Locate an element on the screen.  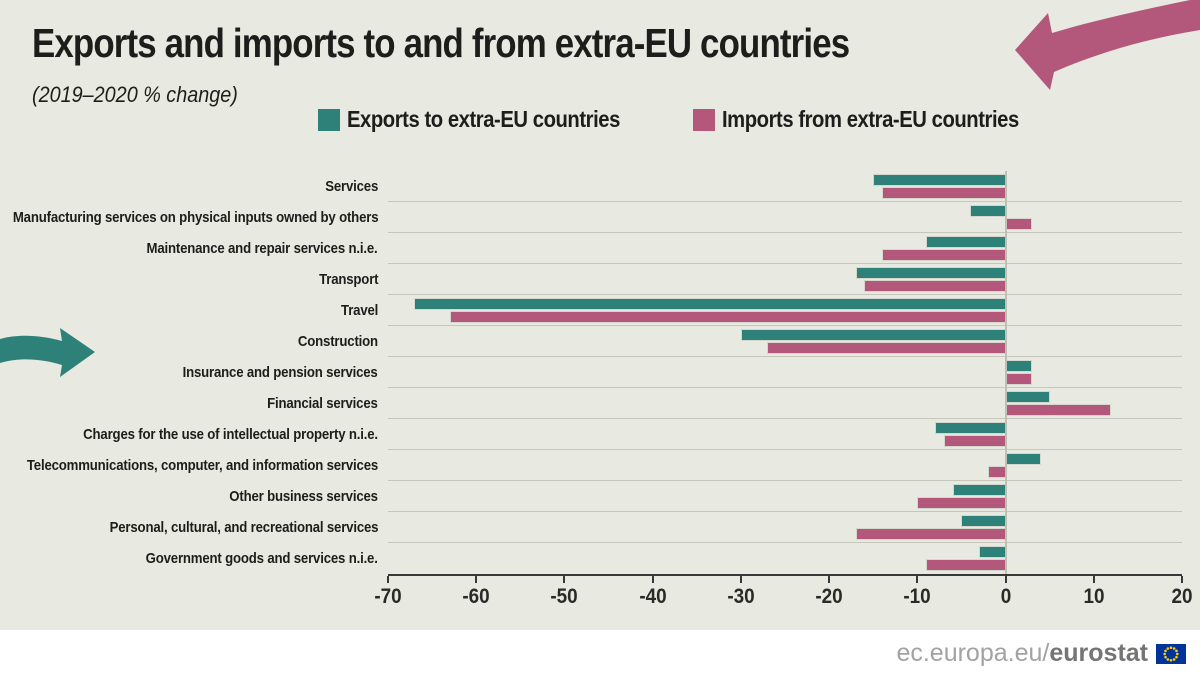
chart-row: Government goods and services n.i.e. is located at coordinates (600, 558).